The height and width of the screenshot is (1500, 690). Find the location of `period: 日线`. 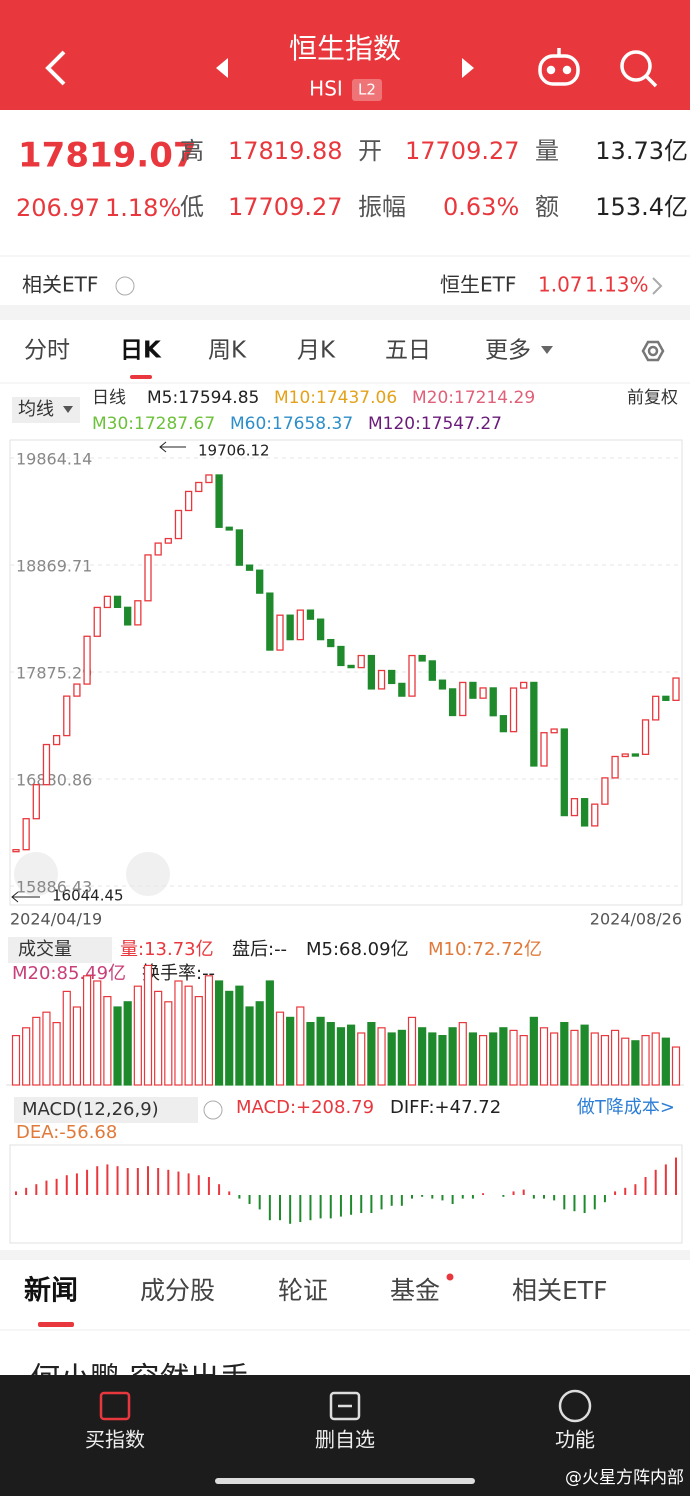

period: 日线 is located at coordinates (109, 398).